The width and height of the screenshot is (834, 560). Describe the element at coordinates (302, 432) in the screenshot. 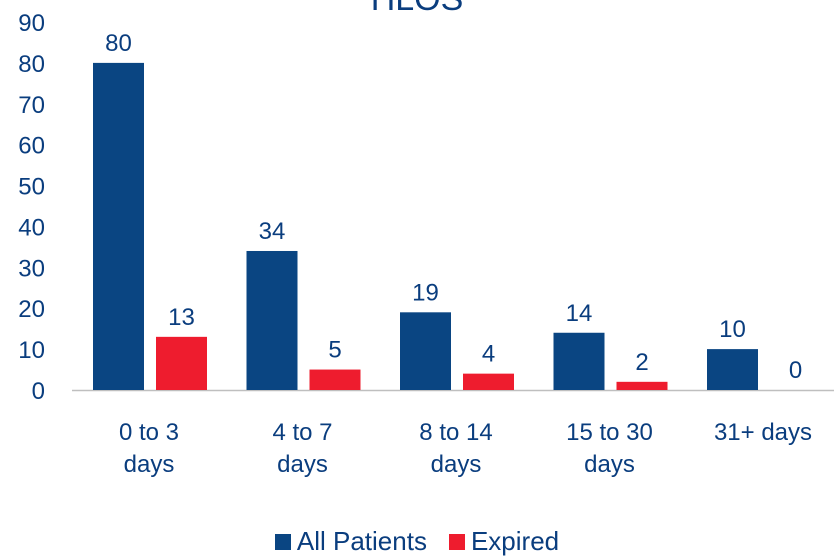

I see `x-tick-label: 4 to 7` at that location.